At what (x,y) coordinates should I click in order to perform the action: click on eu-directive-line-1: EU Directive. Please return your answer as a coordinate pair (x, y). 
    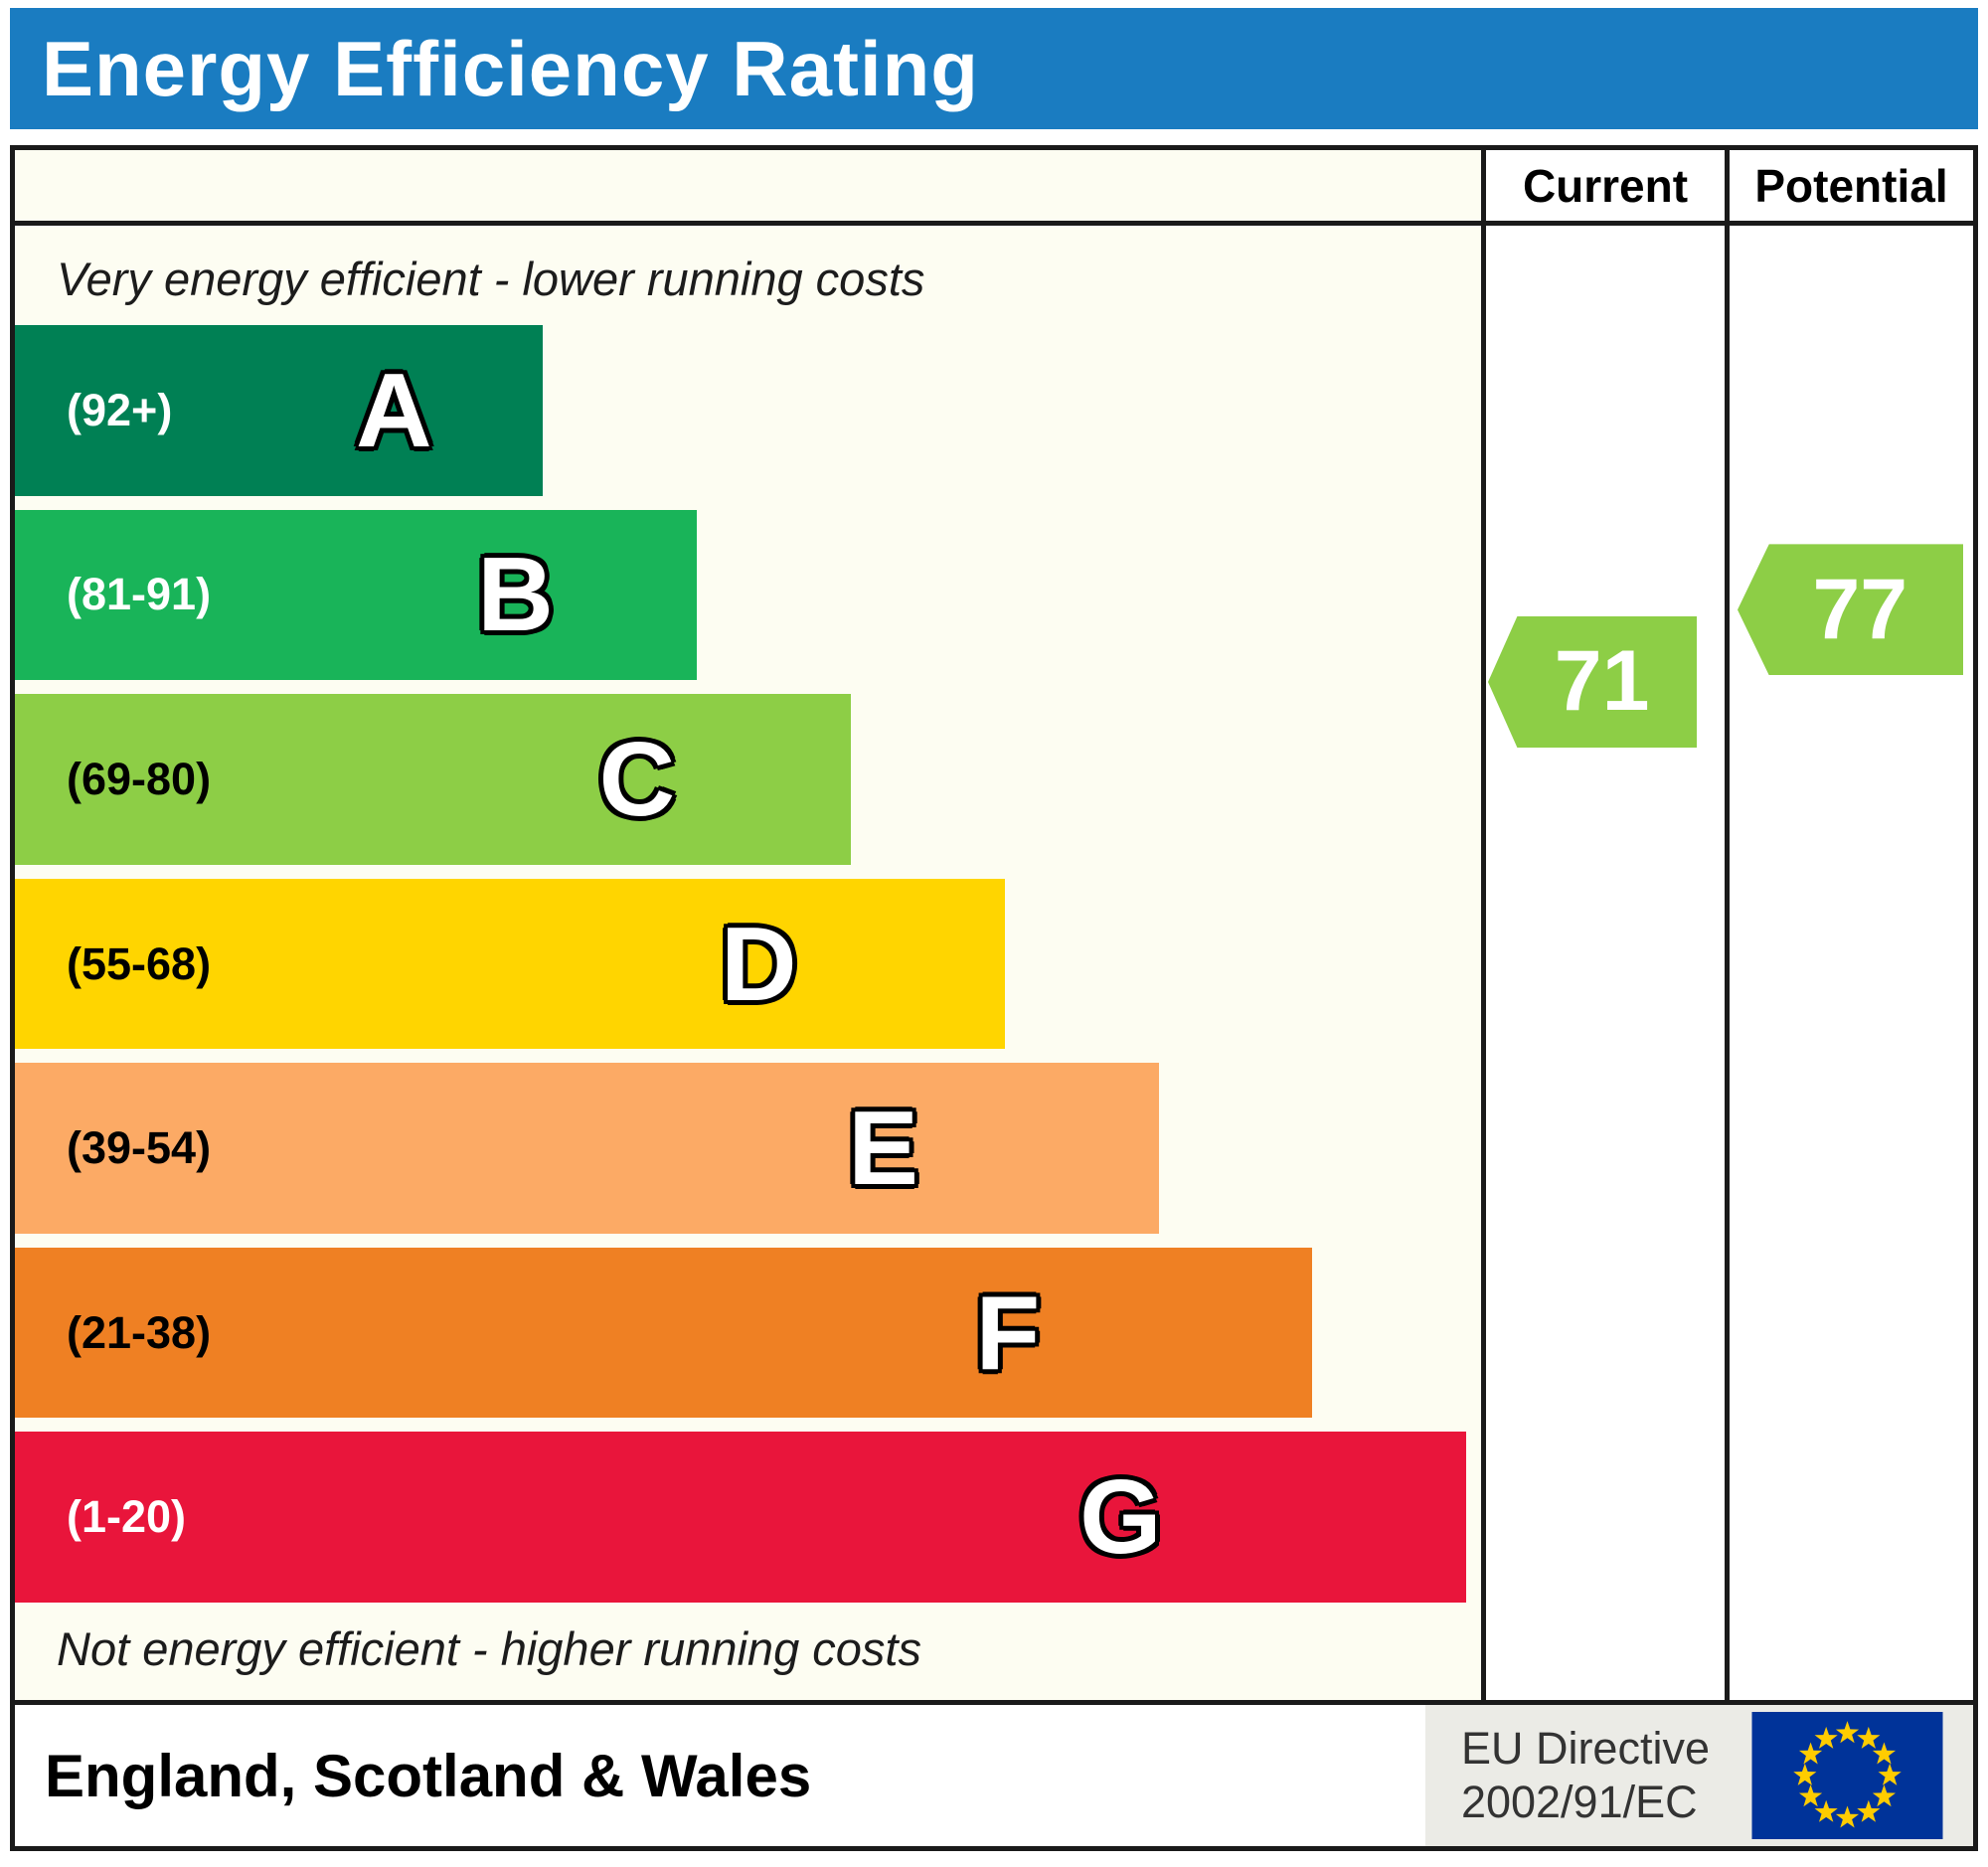
    Looking at the image, I should click on (1585, 1748).